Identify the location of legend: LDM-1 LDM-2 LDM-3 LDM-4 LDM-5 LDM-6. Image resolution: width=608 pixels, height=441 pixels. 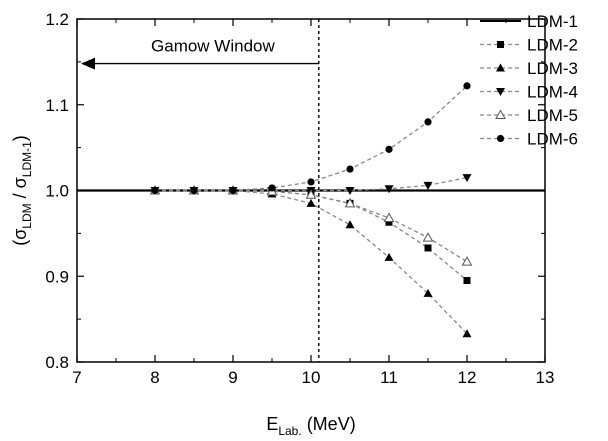
(529, 80).